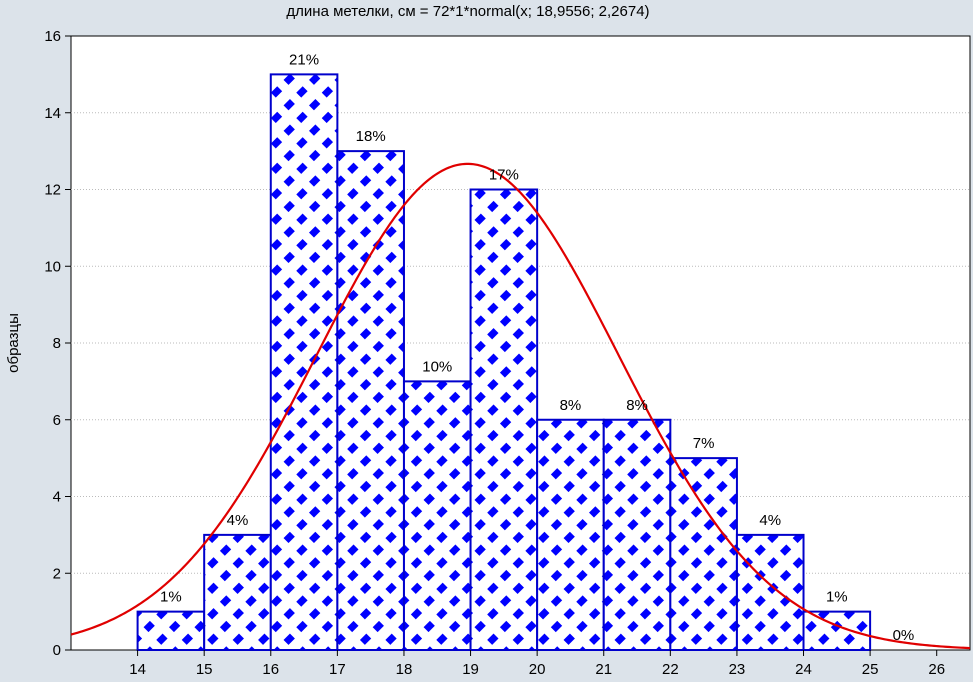  What do you see at coordinates (537, 669) in the screenshot?
I see `x-tick-label: 20` at bounding box center [537, 669].